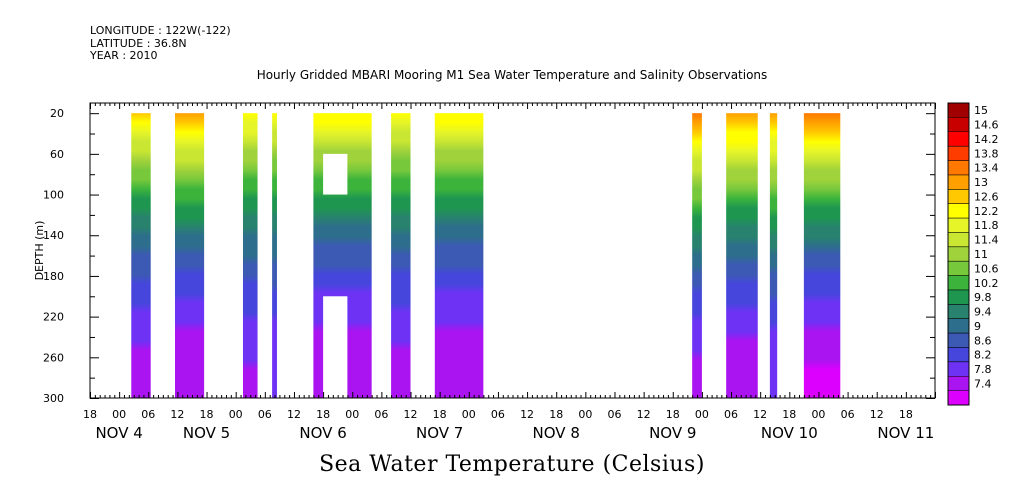 Image resolution: width=1009 pixels, height=504 pixels. Describe the element at coordinates (322, 433) in the screenshot. I see `day-label: NOV 6` at that location.